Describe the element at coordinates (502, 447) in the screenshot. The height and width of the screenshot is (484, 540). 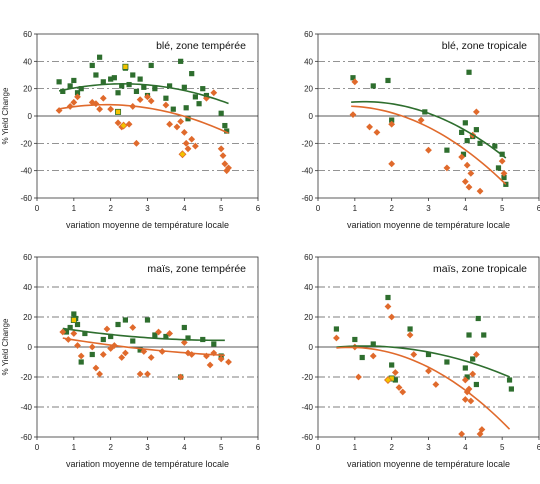
I see `x-tick-label: 5` at that location.